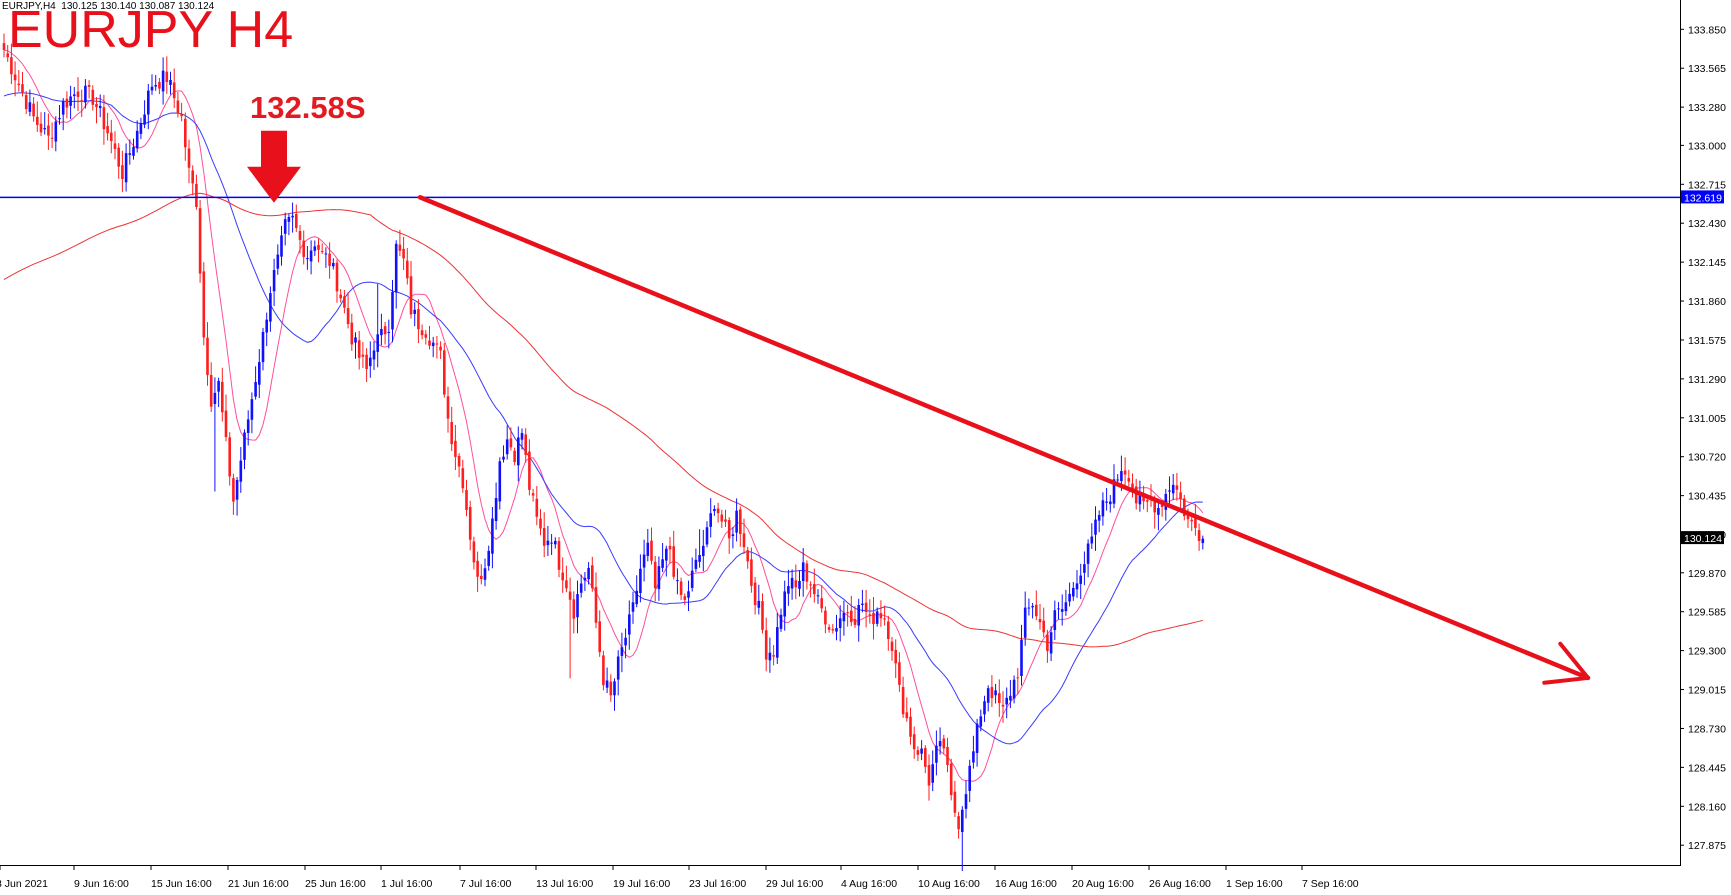  I want to click on current-price-bg, so click(1702, 538).